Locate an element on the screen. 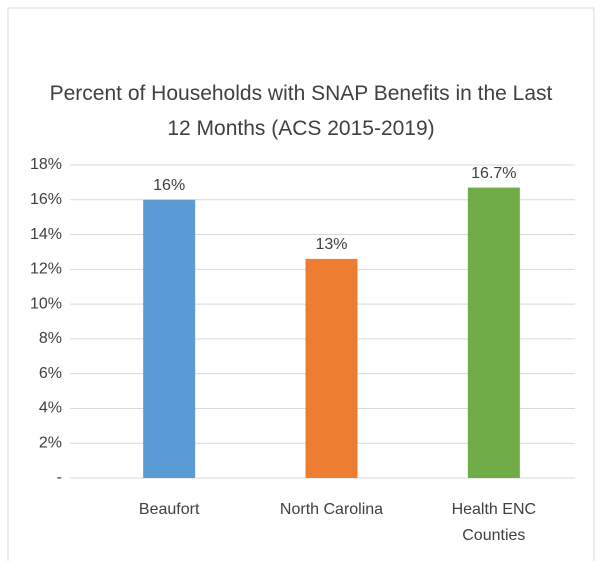 The image size is (602, 561). data-label: 16.7% is located at coordinates (493, 173).